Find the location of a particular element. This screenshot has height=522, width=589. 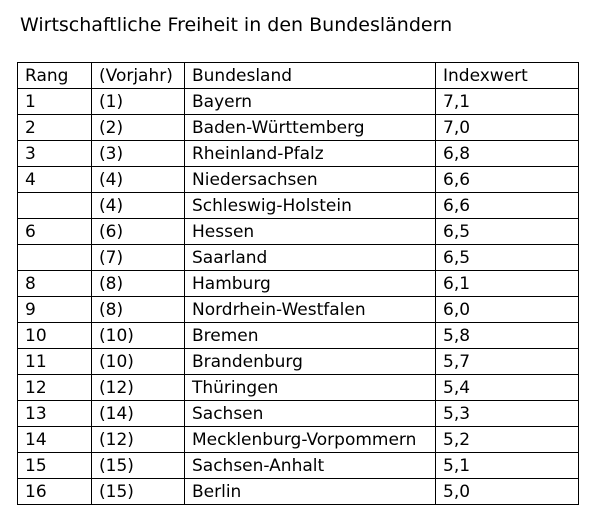

cell-bundesland: Saarland is located at coordinates (310, 257).